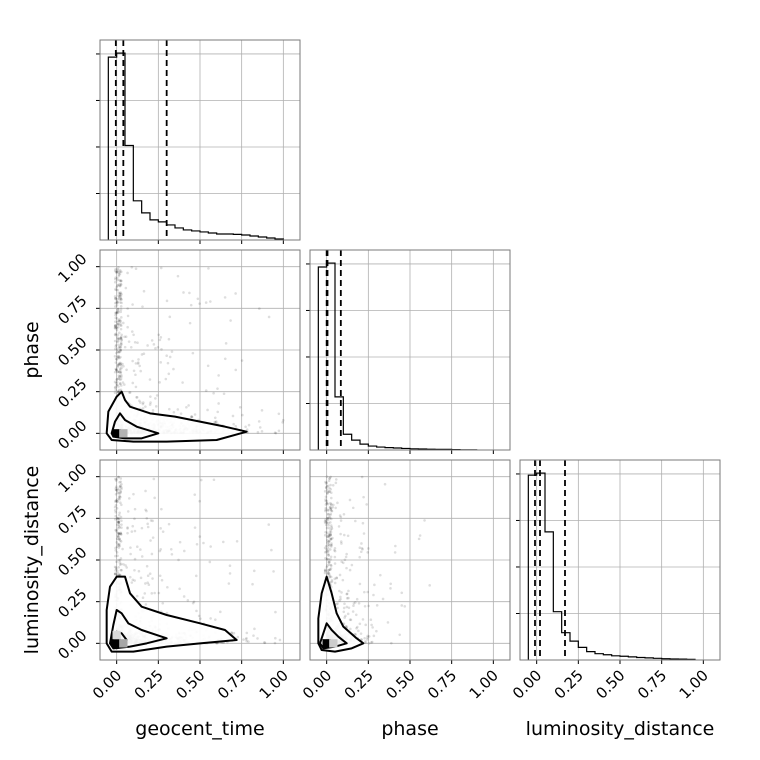  I want to click on x-tick-label-1: 0.25, so click(569, 684).